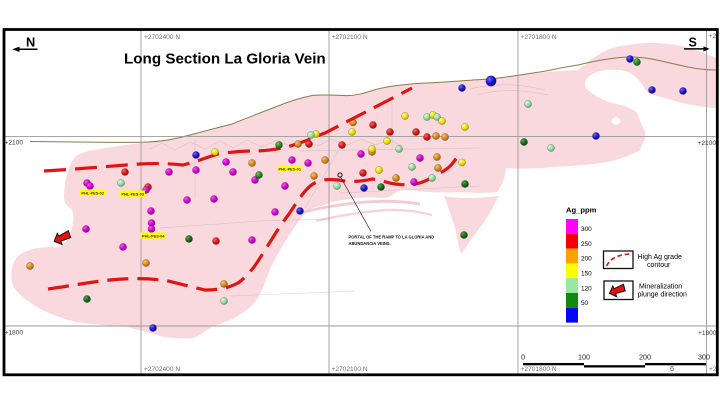 Image resolution: width=720 pixels, height=410 pixels. What do you see at coordinates (225, 59) in the screenshot?
I see `svg-text: Long Section La Gloria Vein` at bounding box center [225, 59].